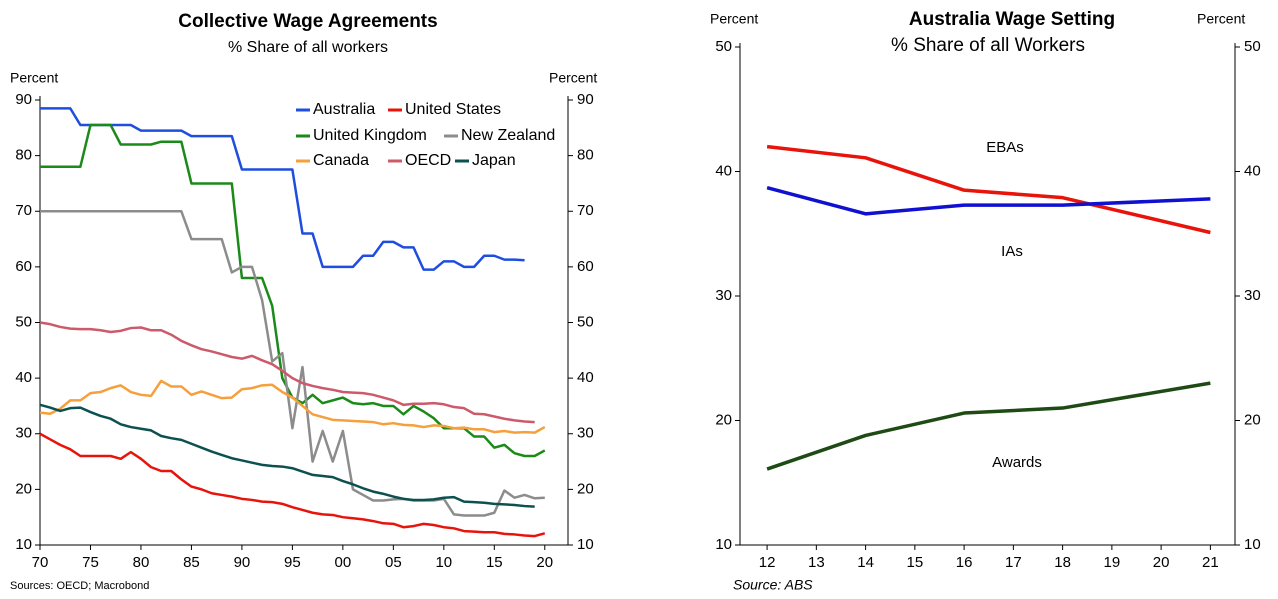  I want to click on y-tick-label: 60, so click(23, 266).